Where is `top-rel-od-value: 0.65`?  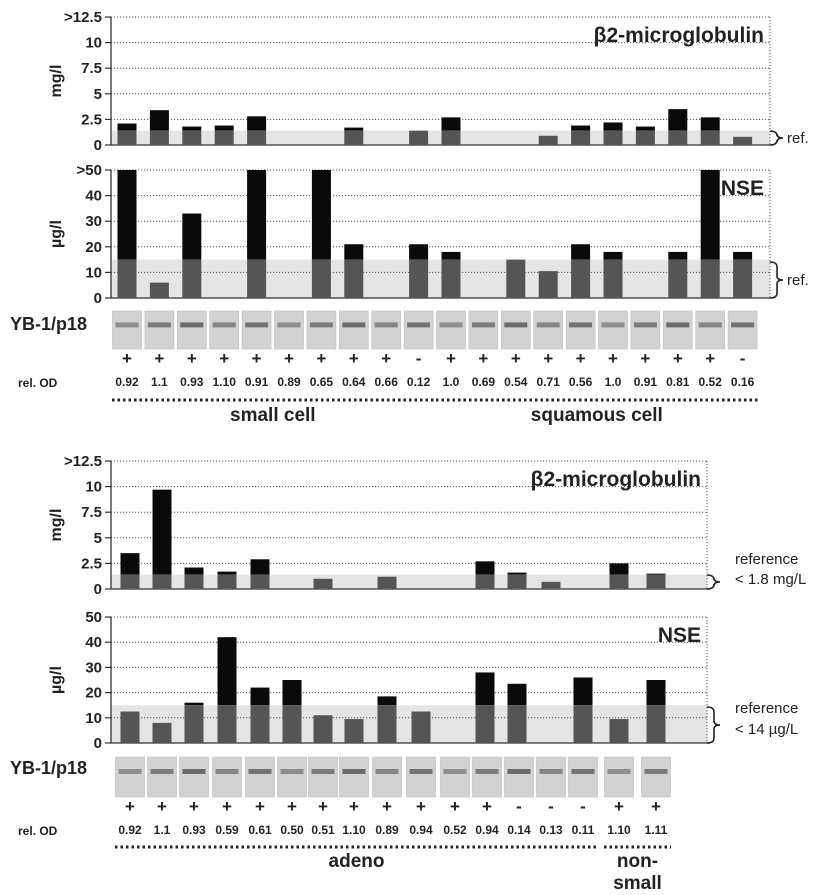 top-rel-od-value: 0.65 is located at coordinates (322, 382).